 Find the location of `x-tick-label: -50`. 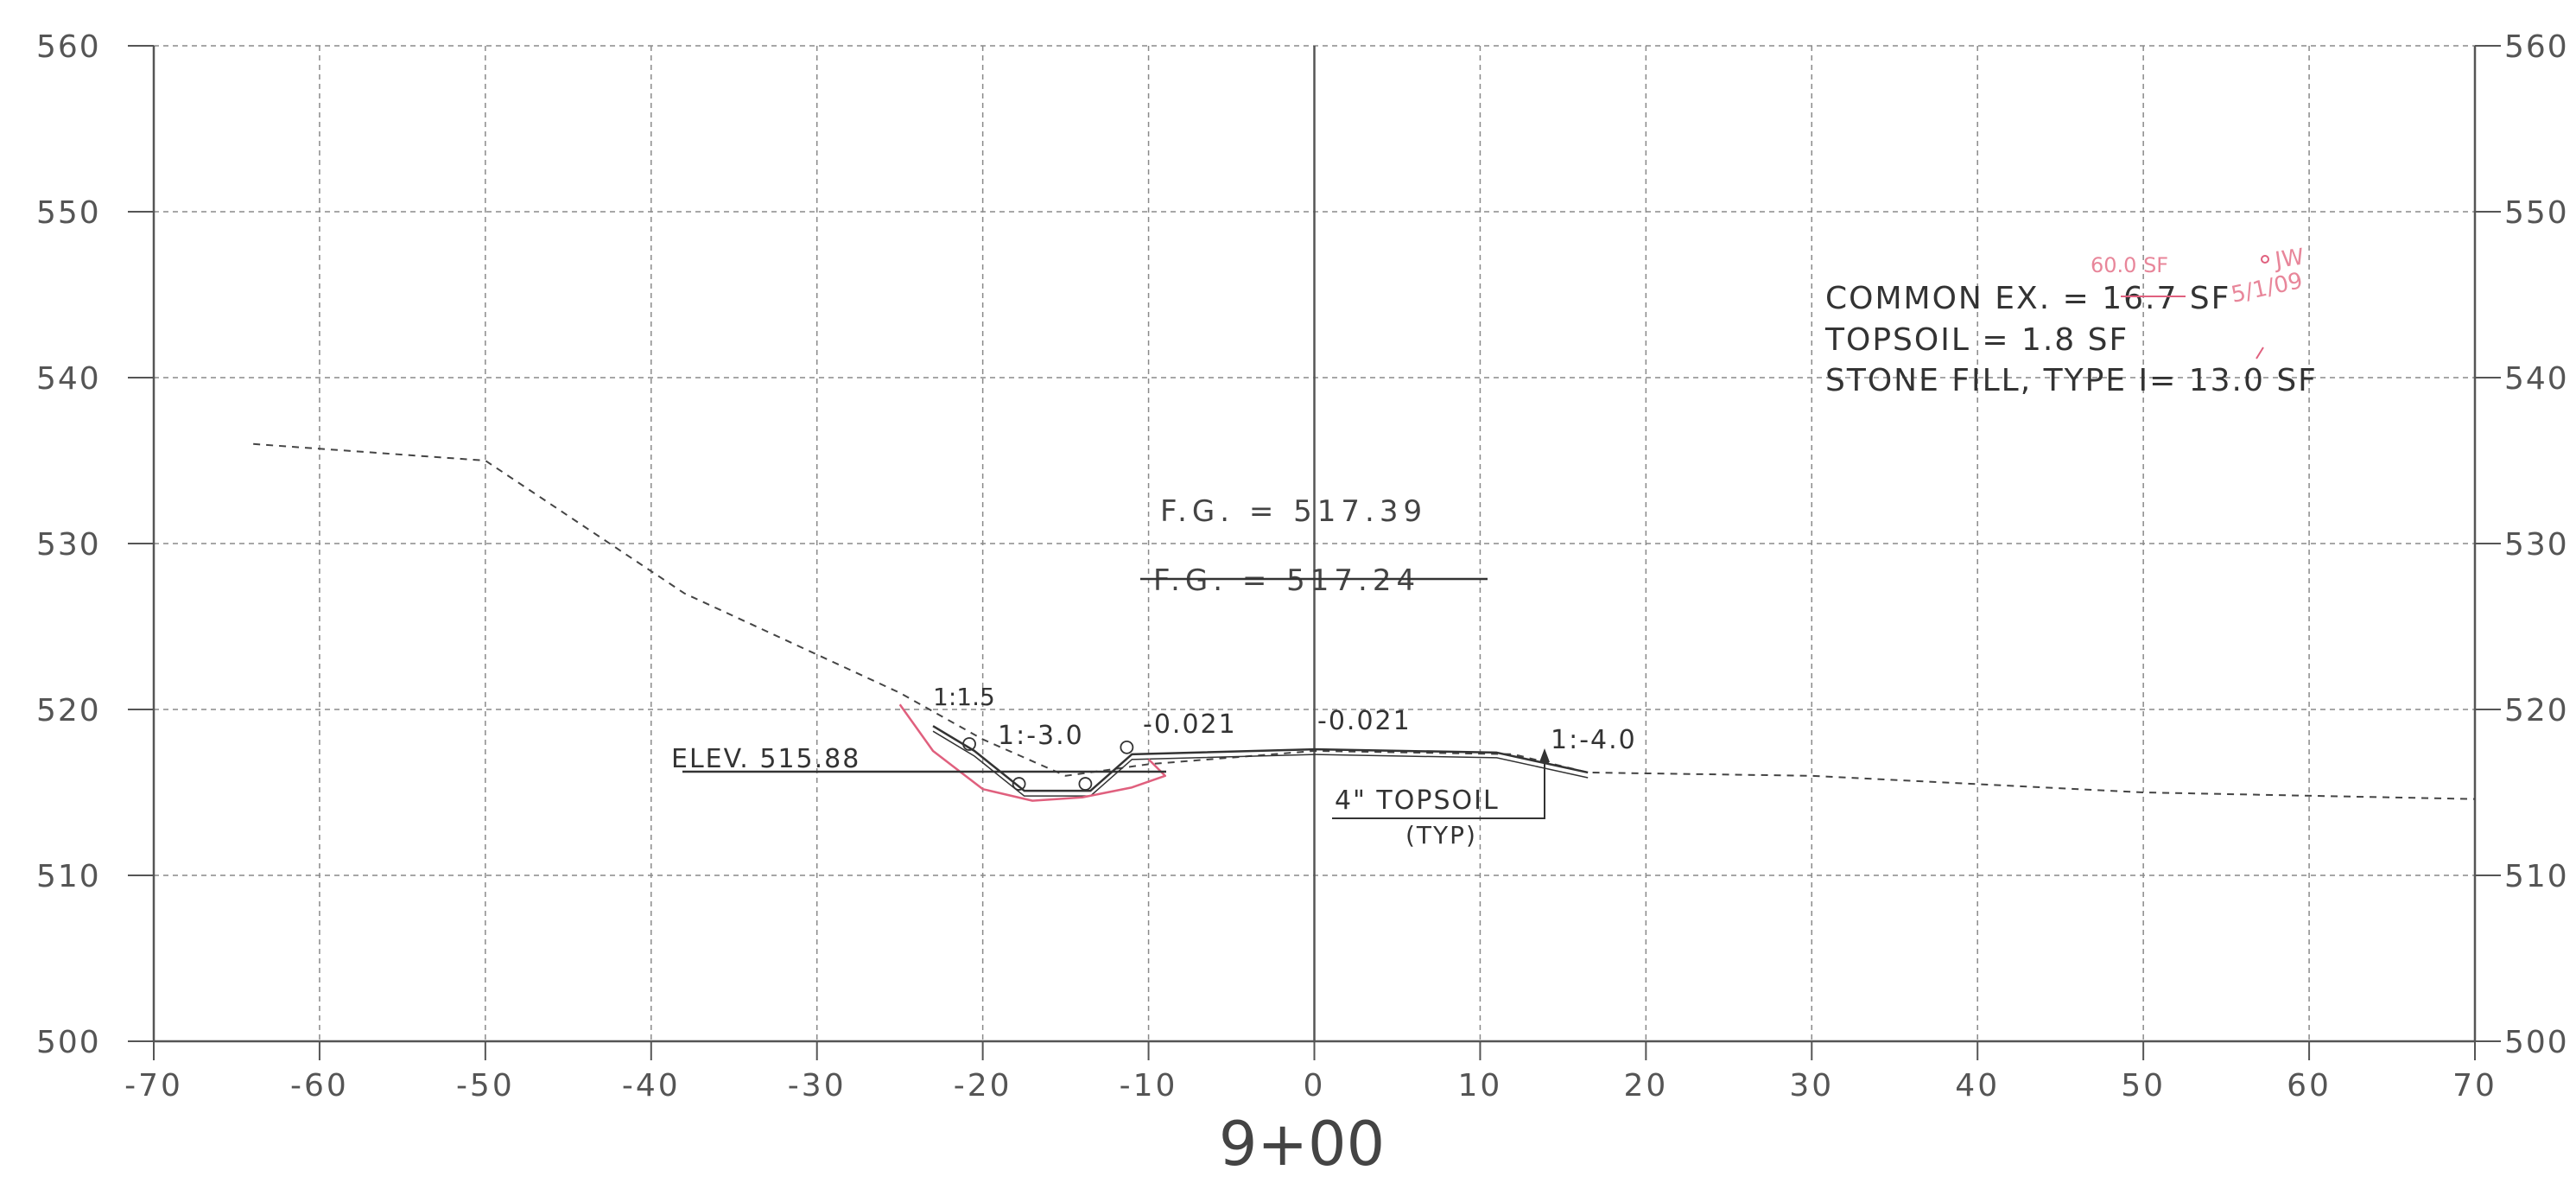

x-tick-label: -50 is located at coordinates (485, 1085).